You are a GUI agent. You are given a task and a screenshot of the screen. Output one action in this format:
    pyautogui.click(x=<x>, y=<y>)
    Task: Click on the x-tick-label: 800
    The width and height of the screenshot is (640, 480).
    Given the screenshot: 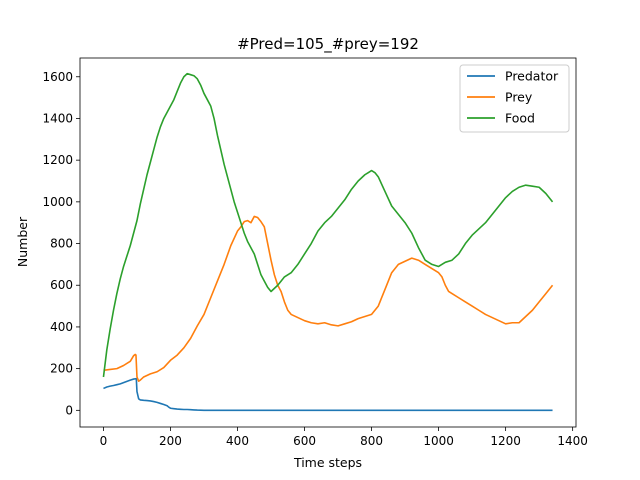 What is the action you would take?
    pyautogui.click(x=371, y=441)
    